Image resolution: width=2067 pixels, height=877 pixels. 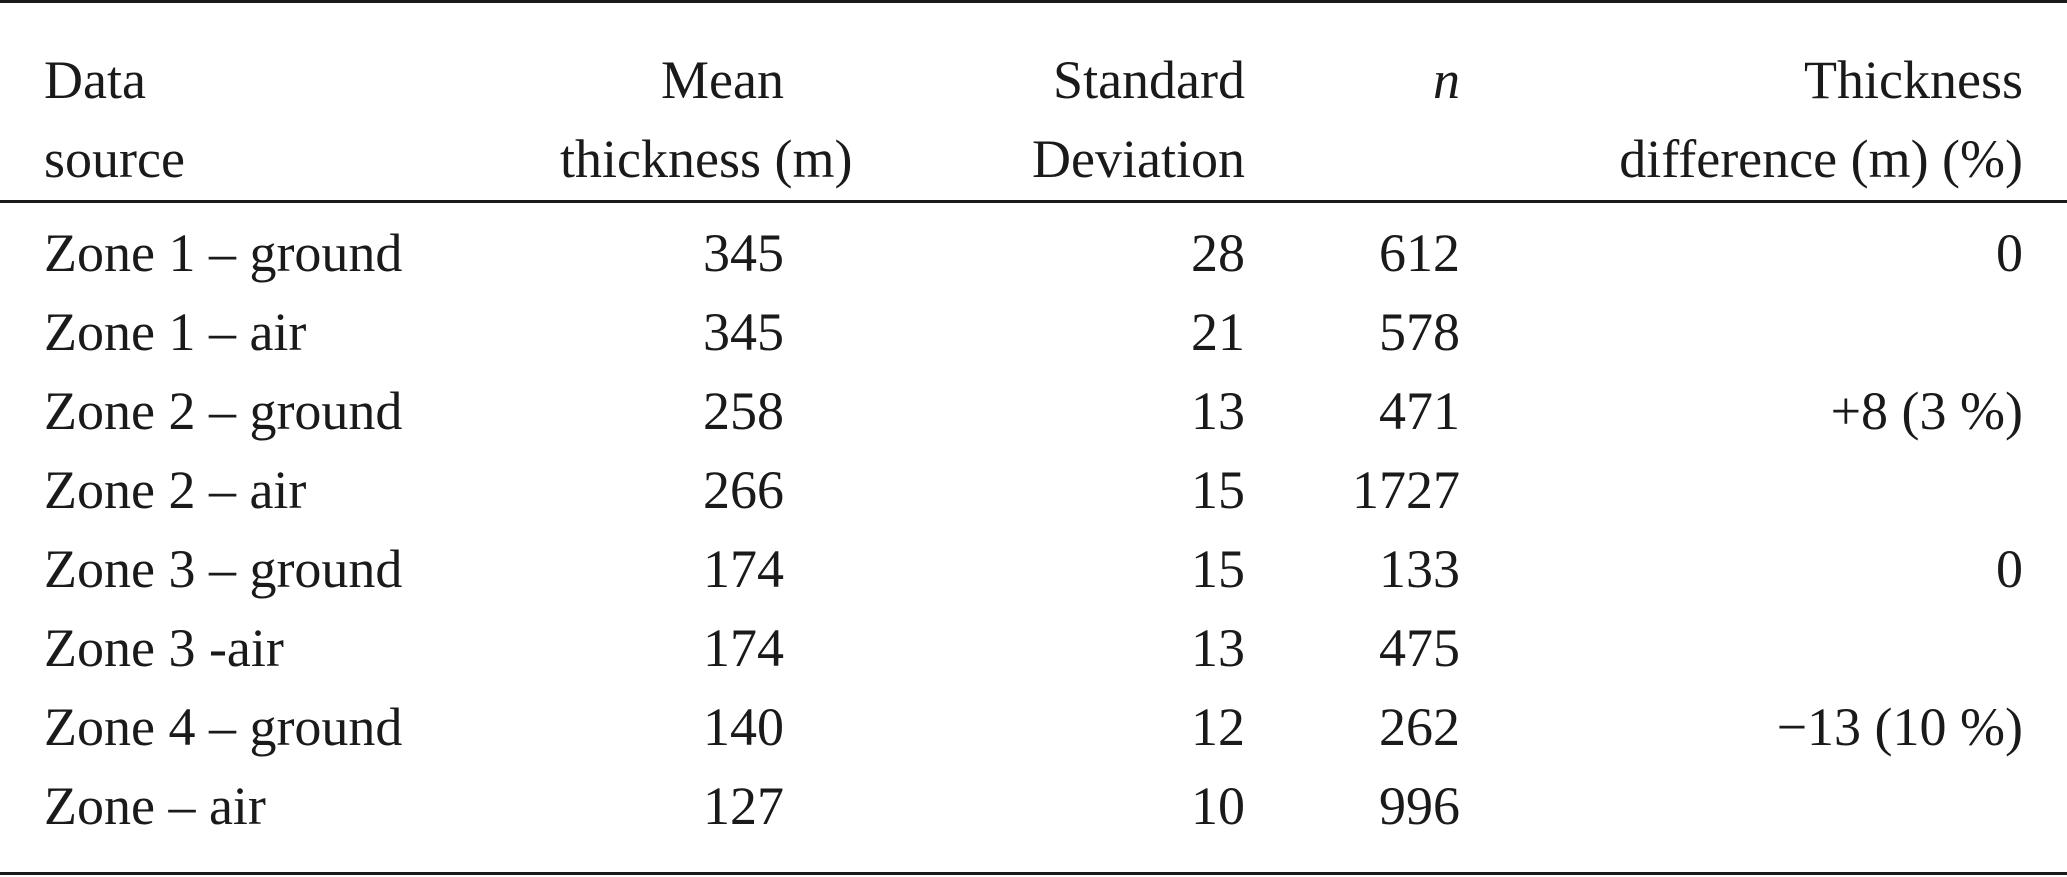 I want to click on header-n-line2, so click(x=1352, y=161).